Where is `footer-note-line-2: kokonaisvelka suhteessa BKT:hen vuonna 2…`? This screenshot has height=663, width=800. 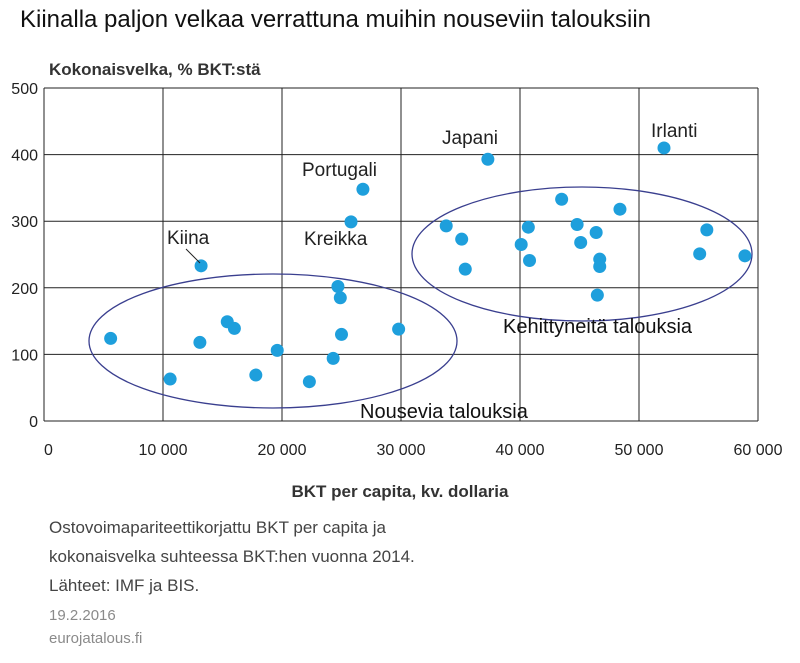
footer-note-line-2: kokonaisvelka suhteessa BKT:hen vuonna 2… is located at coordinates (232, 556).